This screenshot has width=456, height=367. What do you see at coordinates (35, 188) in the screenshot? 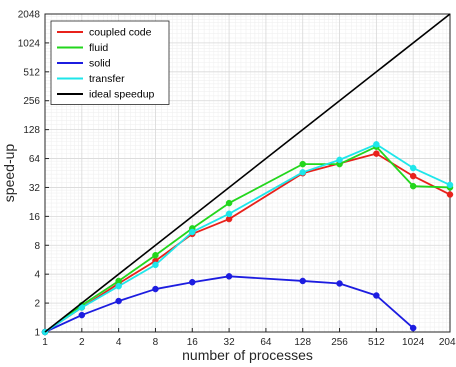
I see `y-tick-label: 32` at bounding box center [35, 188].